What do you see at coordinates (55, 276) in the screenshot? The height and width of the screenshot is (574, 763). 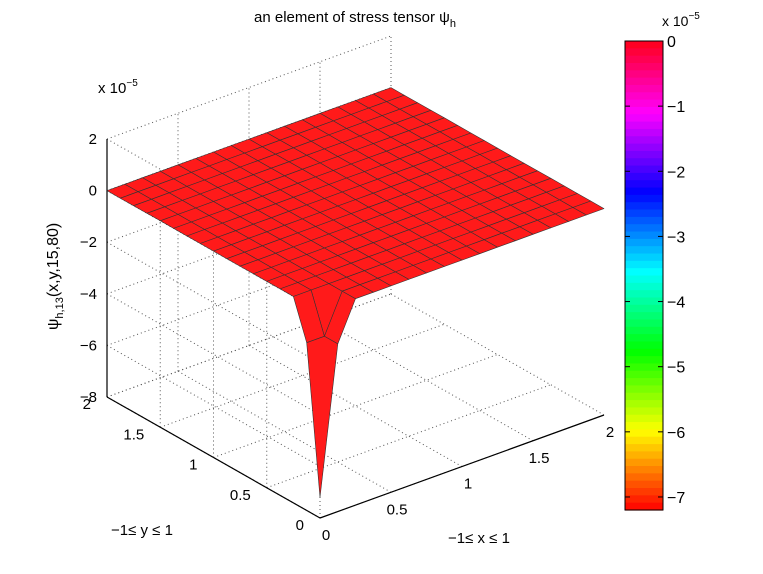 I see `z-axis-label: ψh,13(x,y,15,80)` at bounding box center [55, 276].